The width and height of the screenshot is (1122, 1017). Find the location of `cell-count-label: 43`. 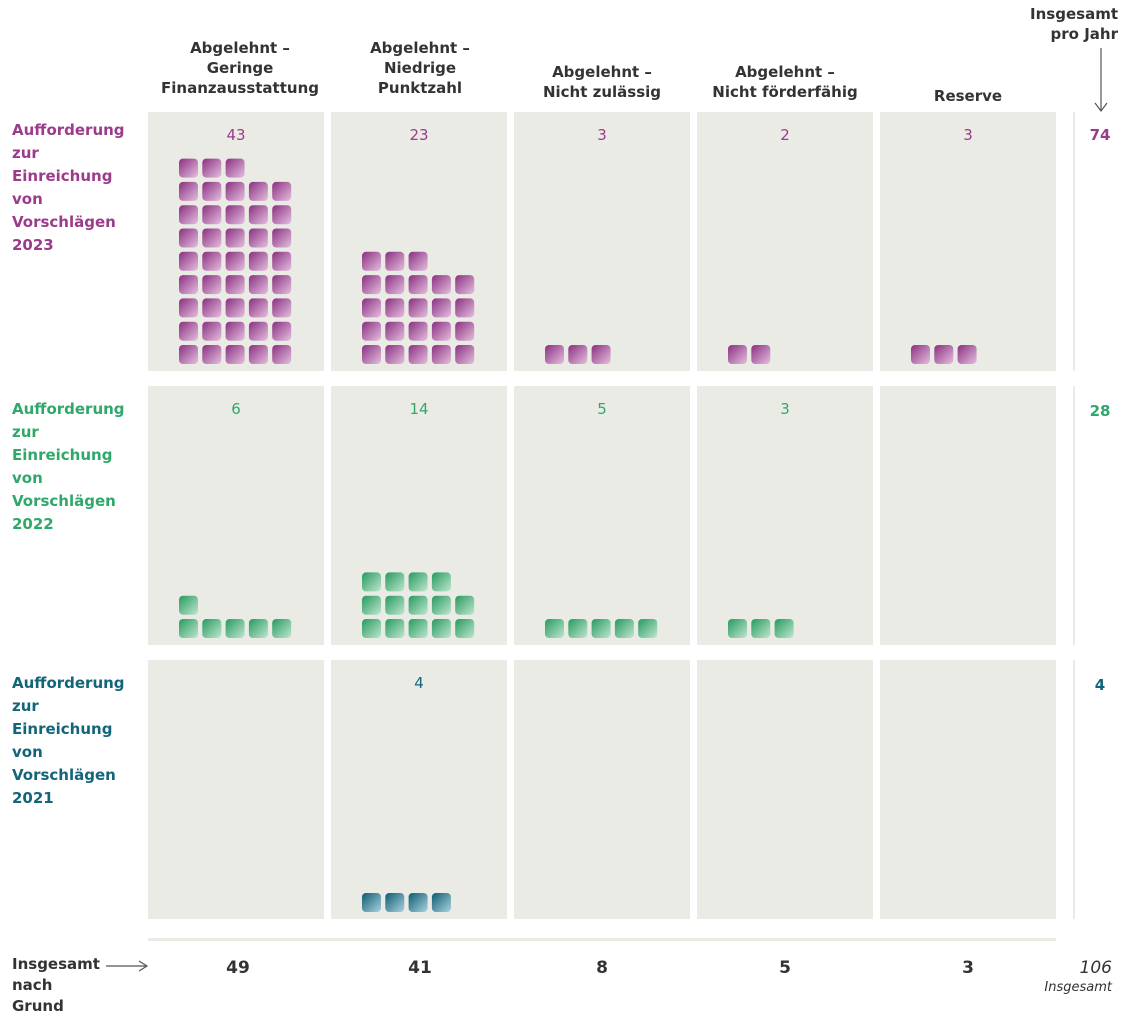

cell-count-label: 43 is located at coordinates (236, 135).